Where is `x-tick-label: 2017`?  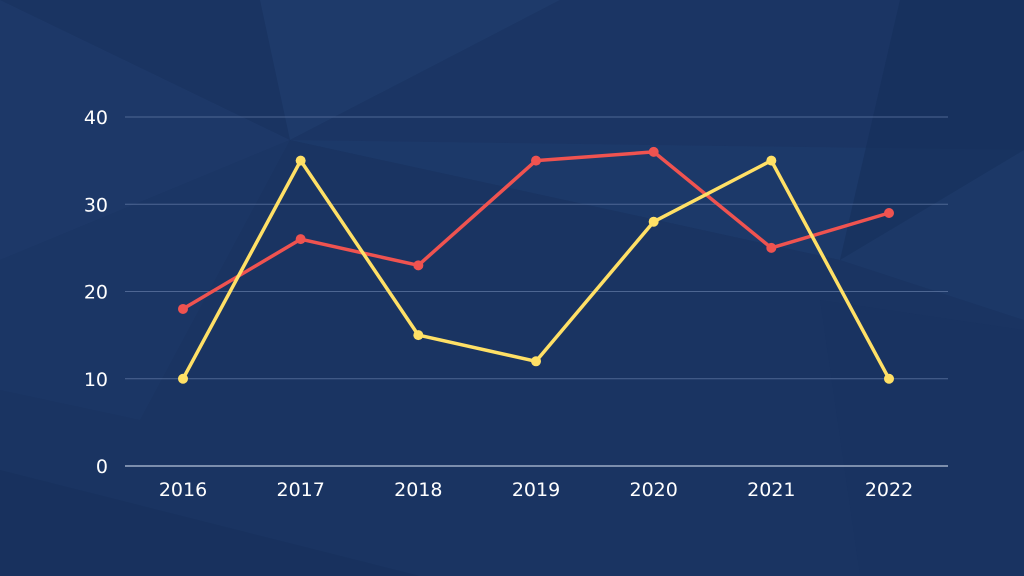 x-tick-label: 2017 is located at coordinates (300, 490).